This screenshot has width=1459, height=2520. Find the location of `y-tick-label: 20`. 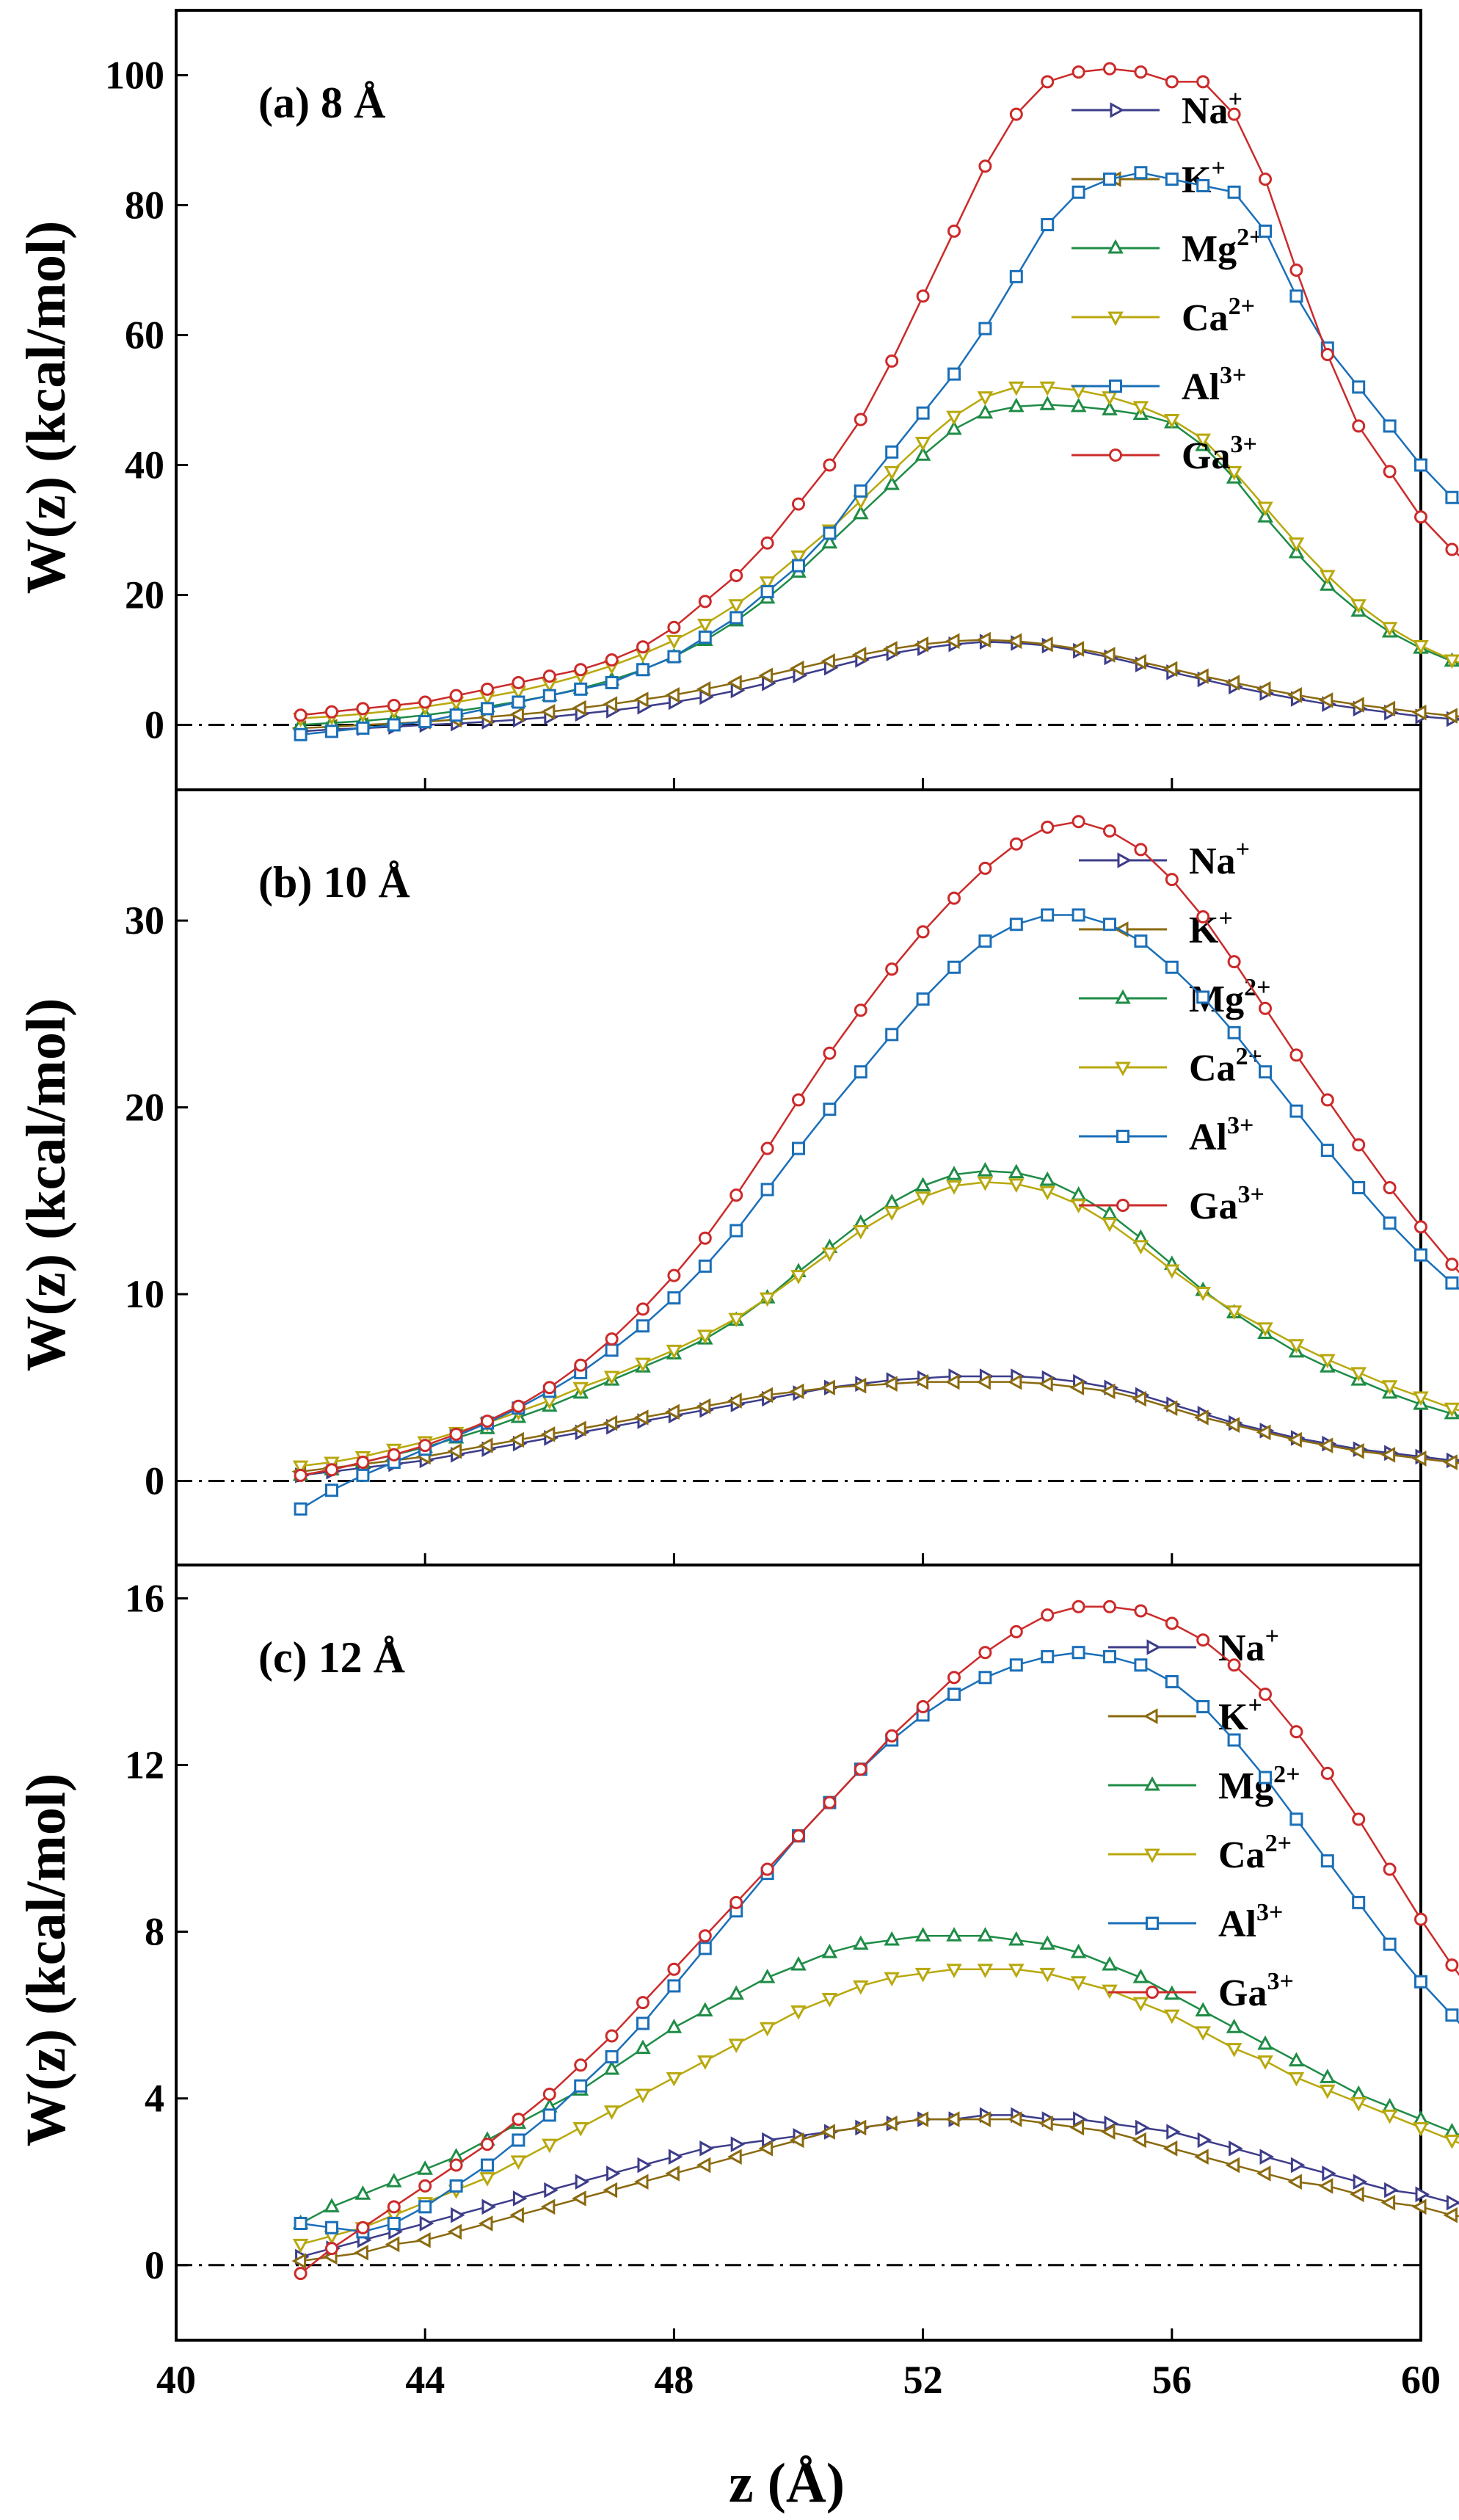

y-tick-label: 20 is located at coordinates (144, 595).